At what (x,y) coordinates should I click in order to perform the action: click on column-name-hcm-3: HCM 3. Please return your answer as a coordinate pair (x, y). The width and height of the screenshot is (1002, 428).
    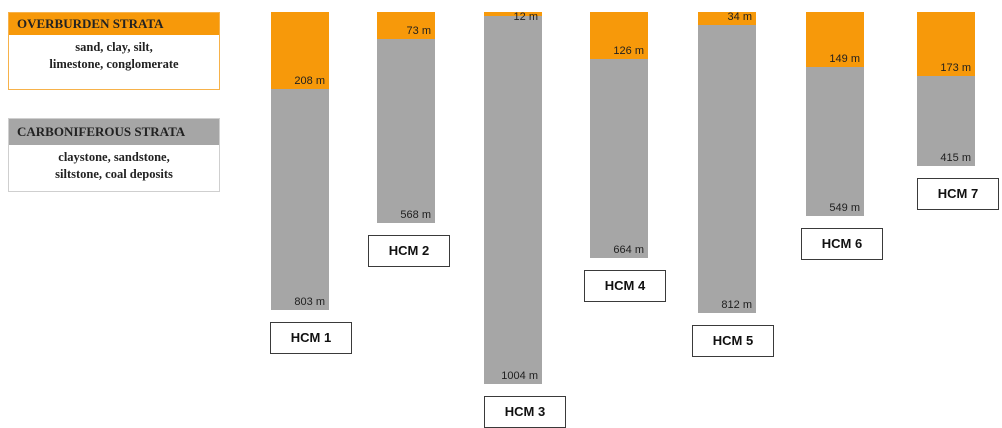
    Looking at the image, I should click on (525, 412).